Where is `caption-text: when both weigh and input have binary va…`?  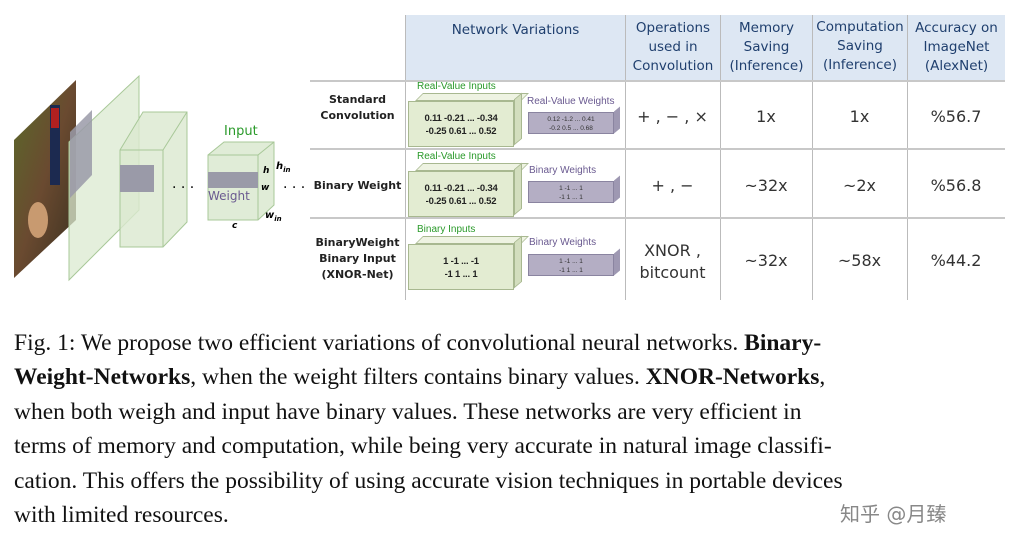 caption-text: when both weigh and input have binary va… is located at coordinates (408, 411).